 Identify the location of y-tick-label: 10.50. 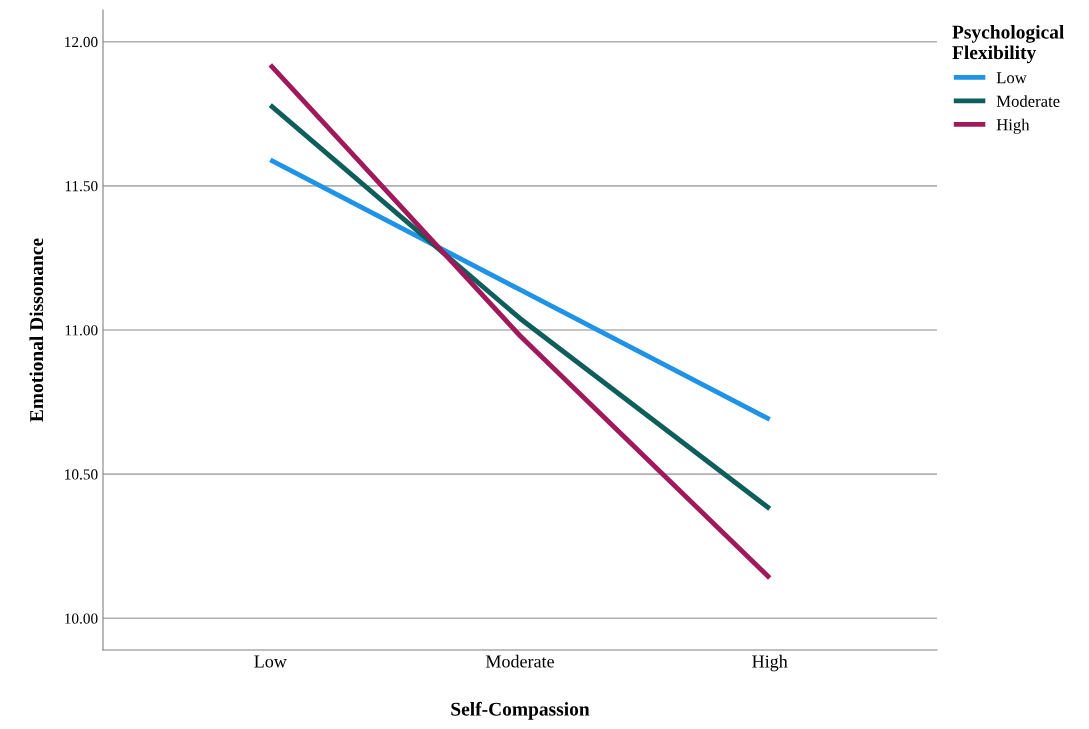
(81, 474).